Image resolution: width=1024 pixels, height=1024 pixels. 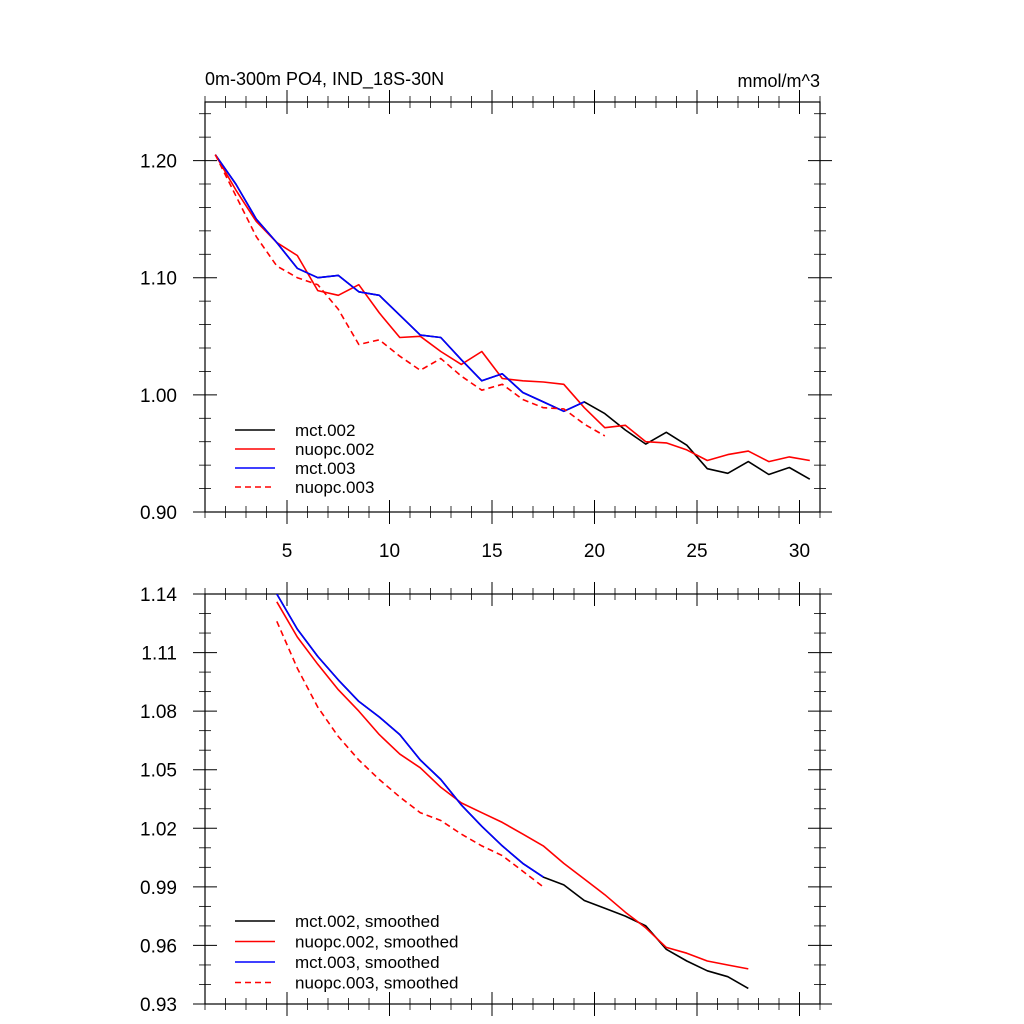 I want to click on y-tick-label: 0.90, so click(x=158, y=513).